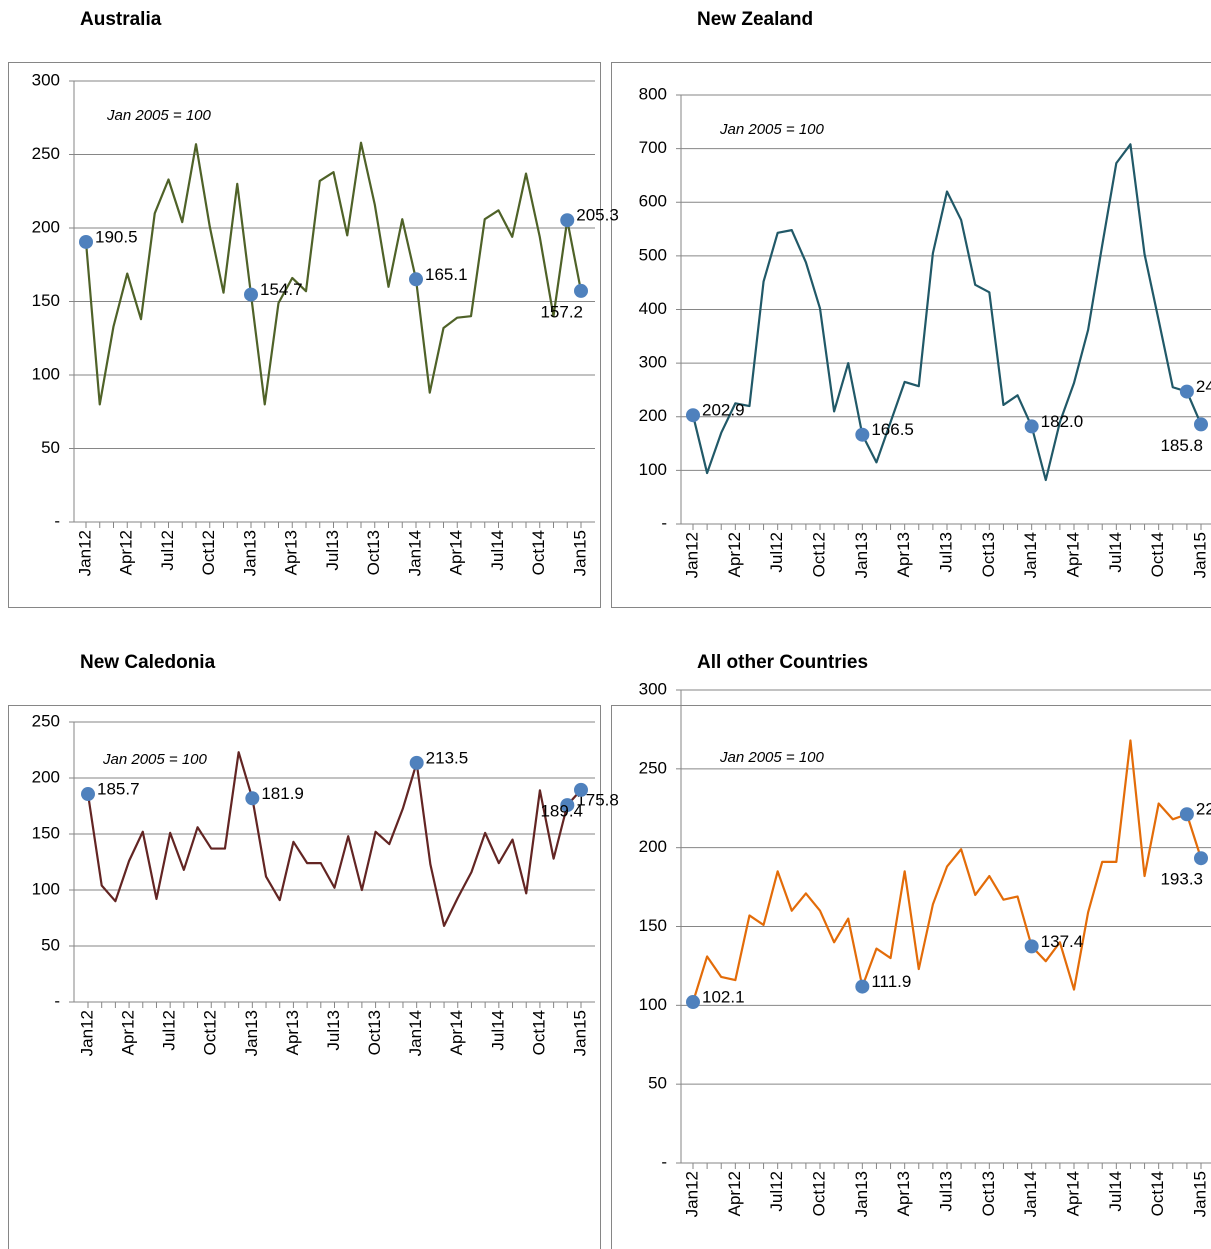  Describe the element at coordinates (1203, 386) in the screenshot. I see `data-label: 246.9` at that location.